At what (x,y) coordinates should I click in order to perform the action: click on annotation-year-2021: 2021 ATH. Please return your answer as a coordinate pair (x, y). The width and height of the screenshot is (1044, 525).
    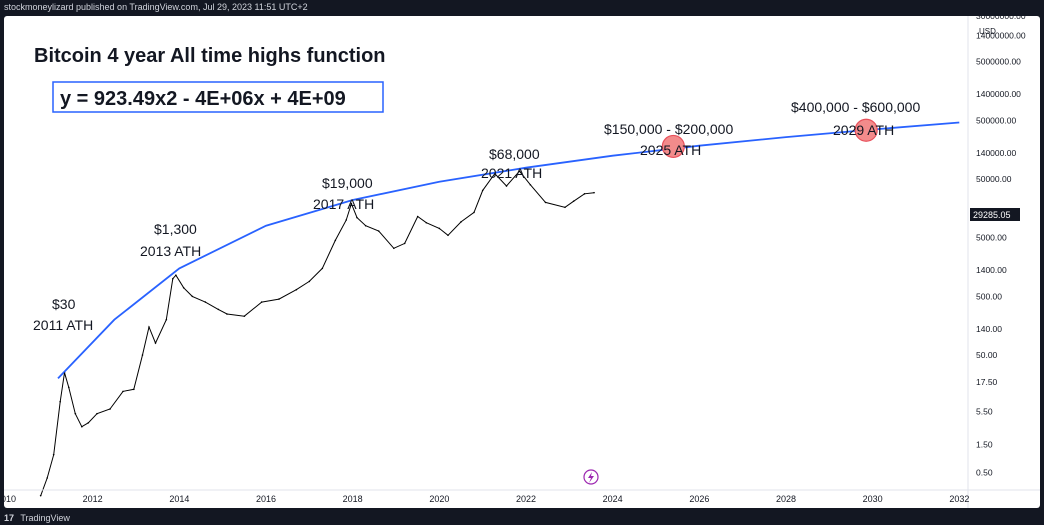
    Looking at the image, I should click on (511, 173).